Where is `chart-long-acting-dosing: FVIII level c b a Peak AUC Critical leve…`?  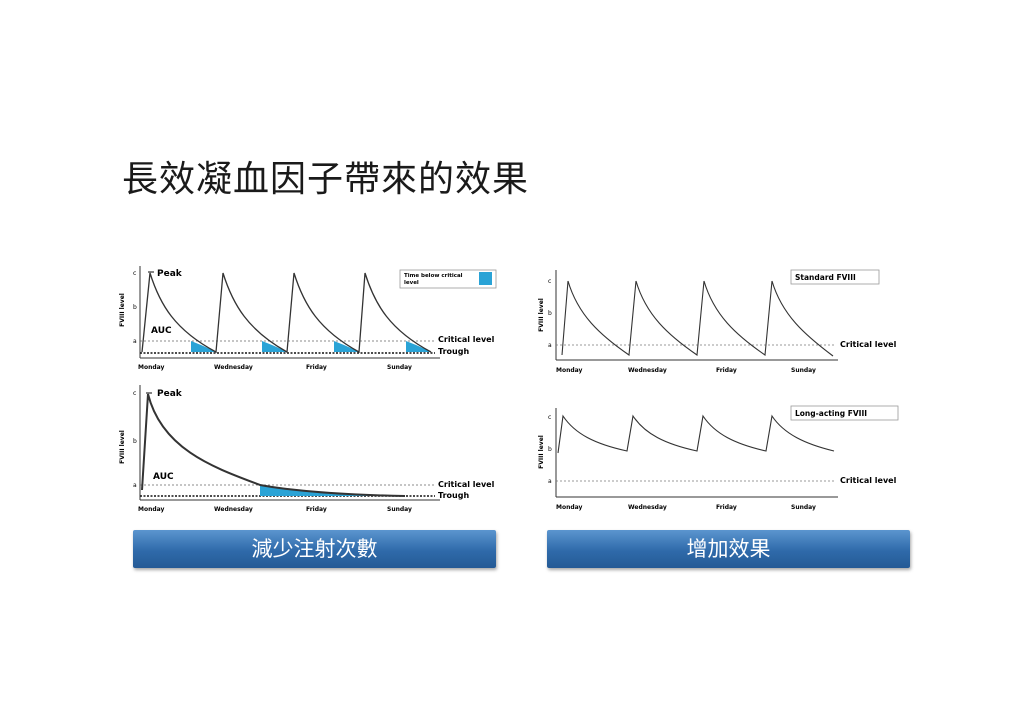 chart-long-acting-dosing: FVIII level c b a Peak AUC Critical leve… is located at coordinates (307, 449).